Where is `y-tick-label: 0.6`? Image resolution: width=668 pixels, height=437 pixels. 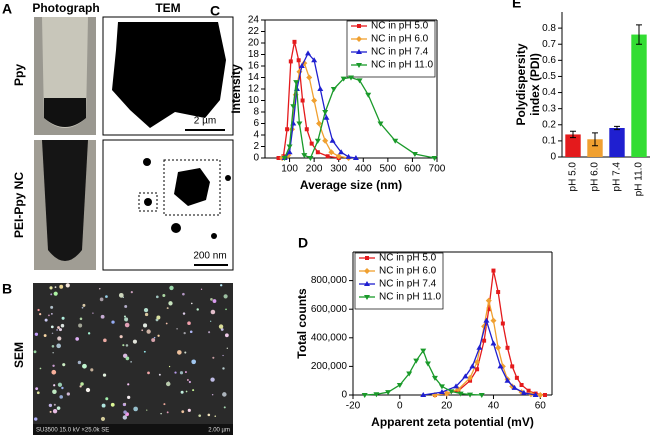
y-tick-label: 0.6 is located at coordinates (549, 60).